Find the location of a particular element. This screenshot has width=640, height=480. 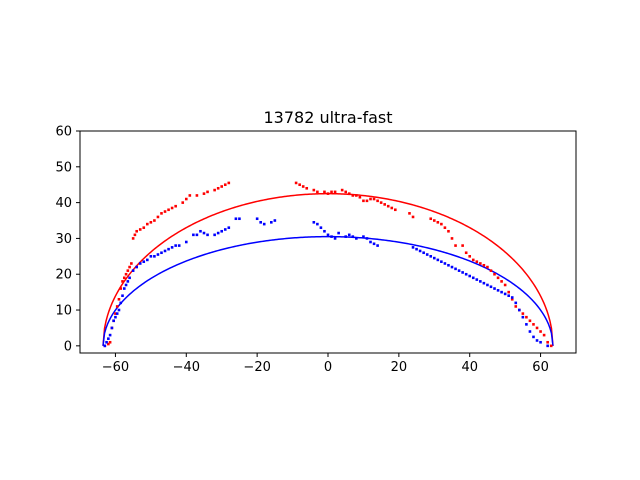

y-tick-label-5: 50 is located at coordinates (63, 167).